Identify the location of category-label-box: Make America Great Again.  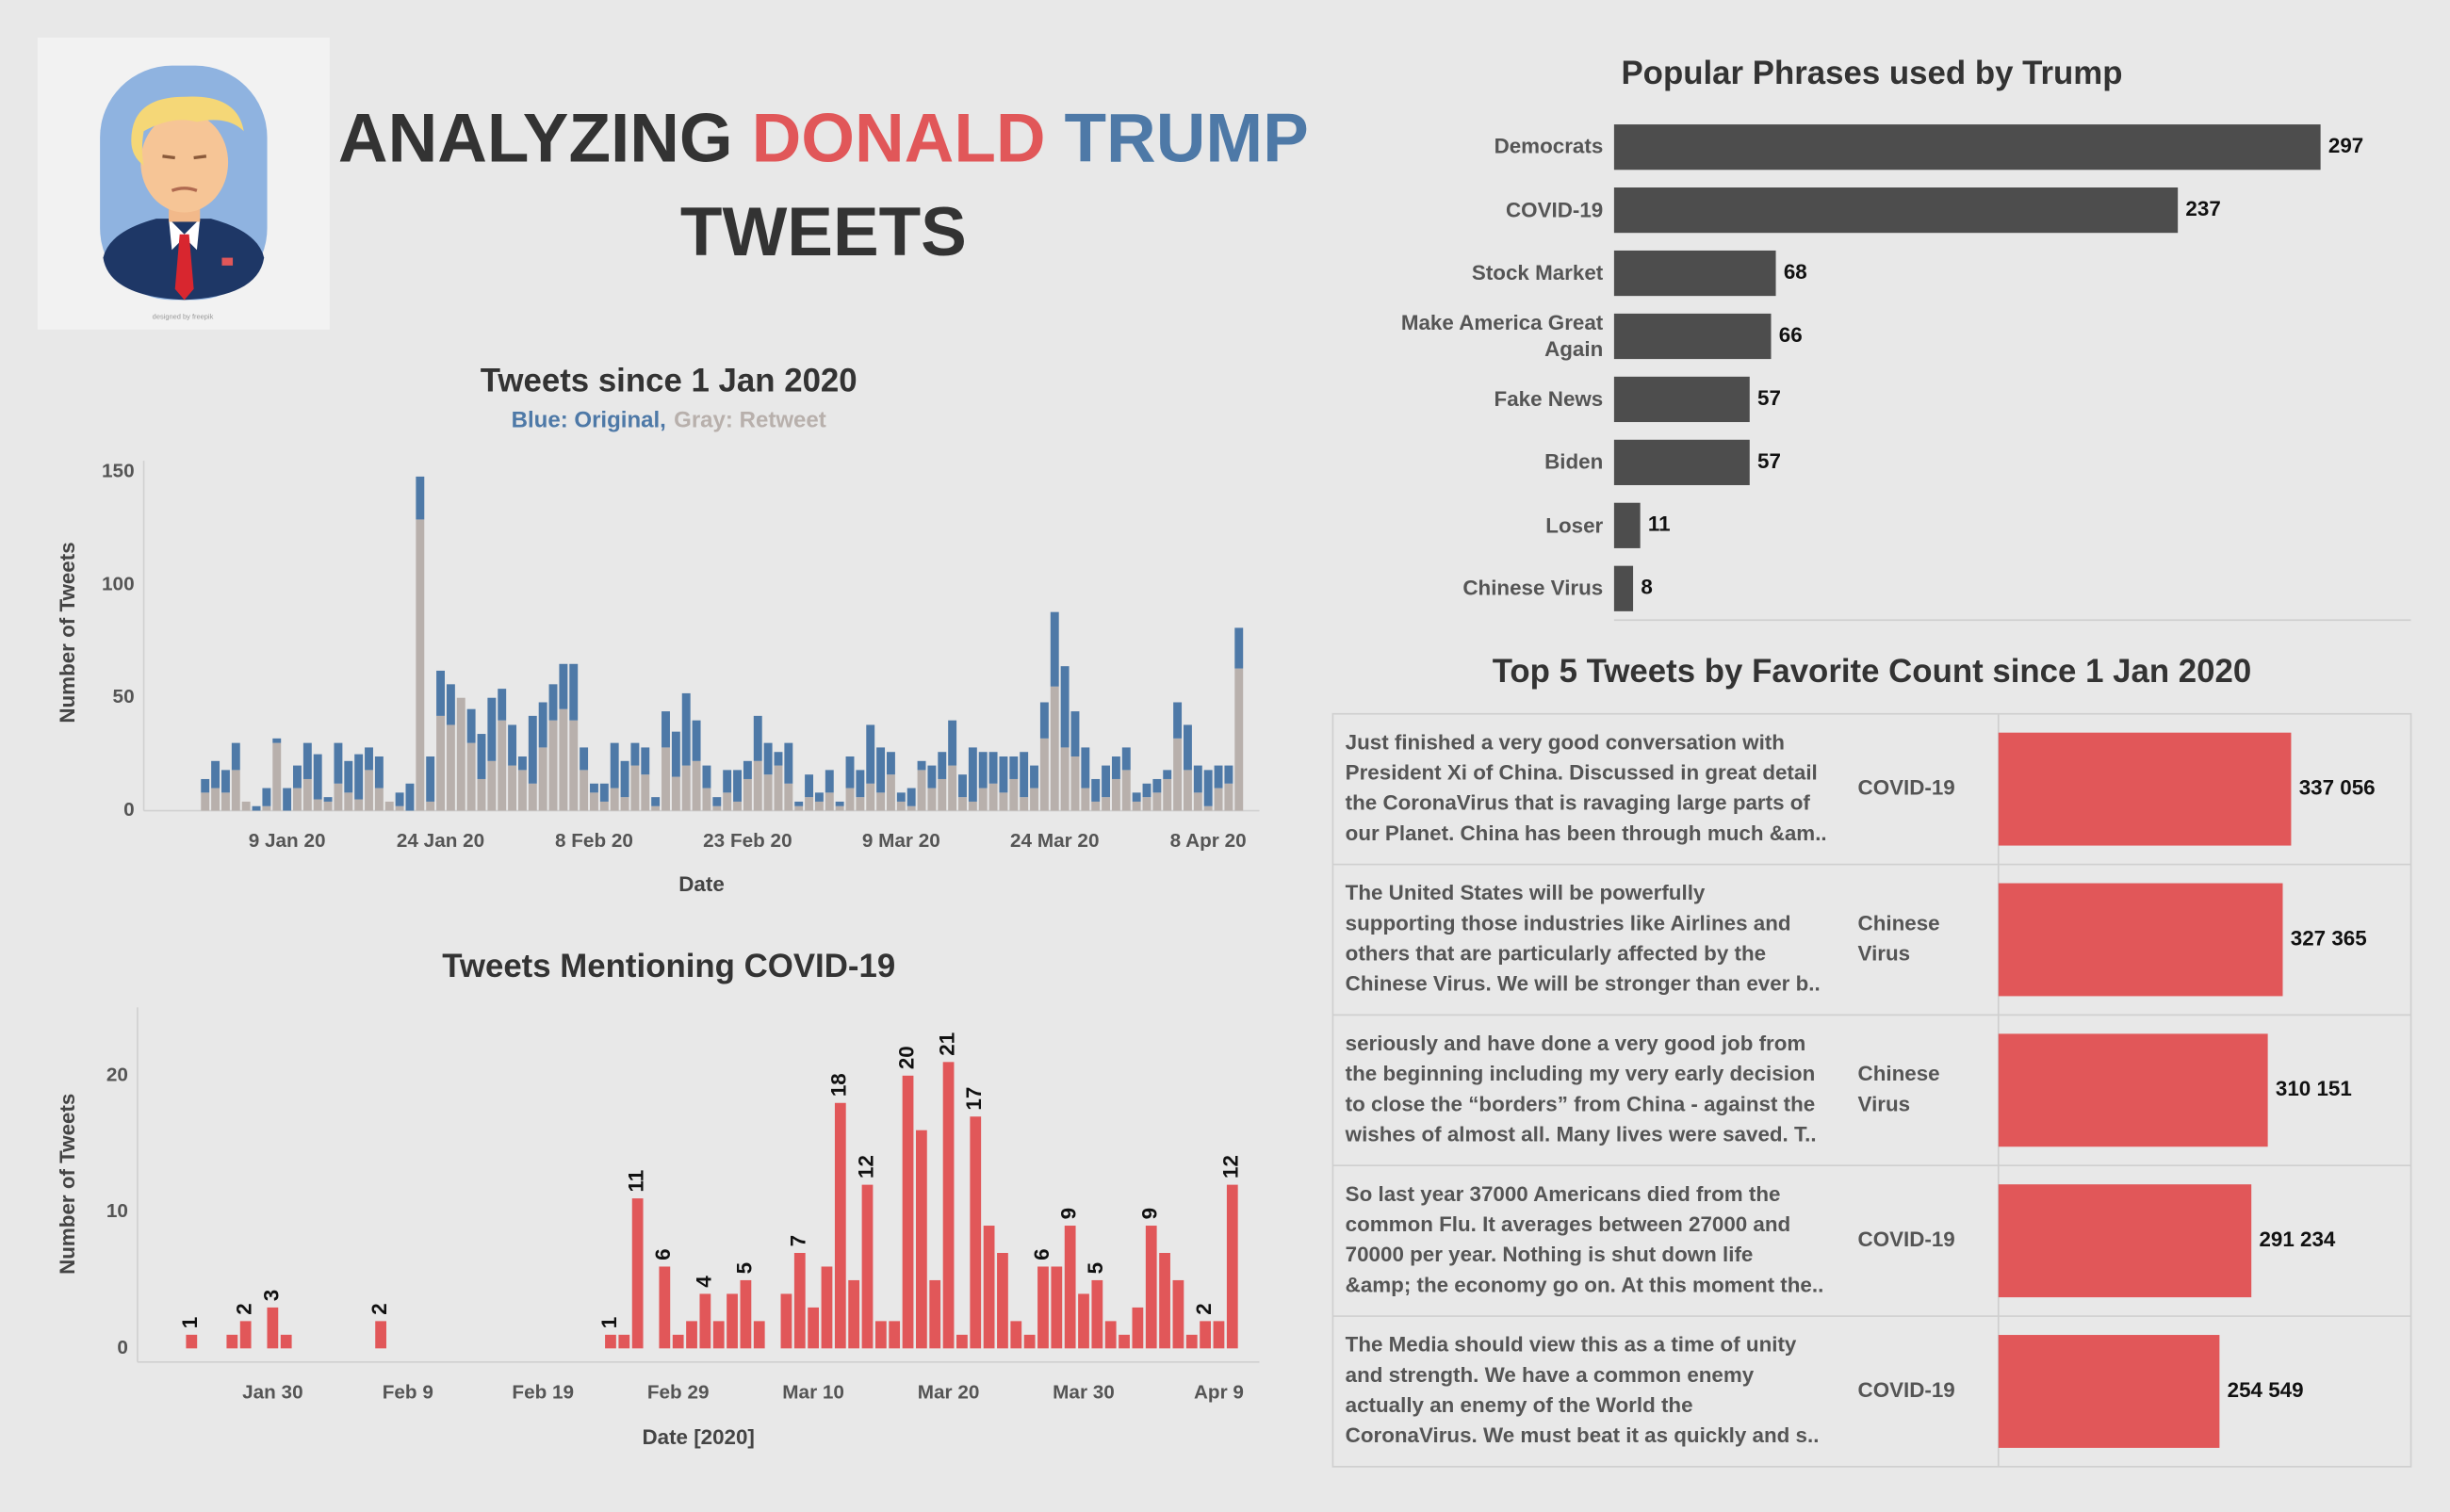
(1502, 336).